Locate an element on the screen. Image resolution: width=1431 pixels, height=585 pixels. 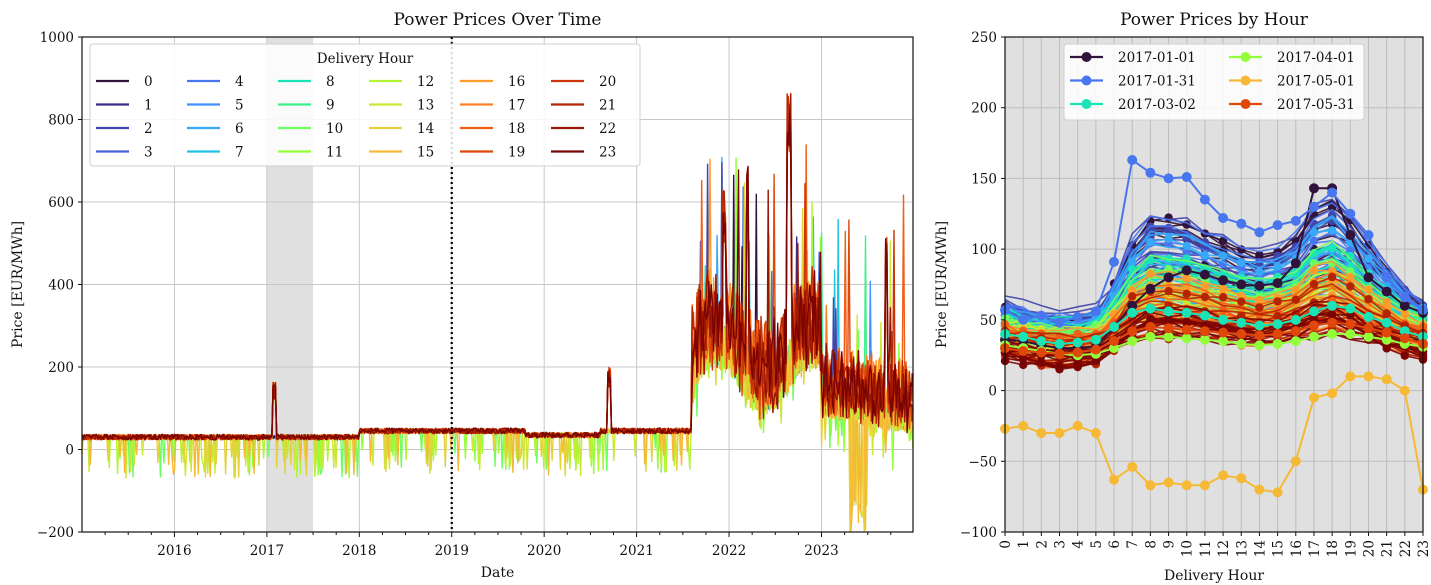
x-tick-label: 23 is located at coordinates (1423, 548).